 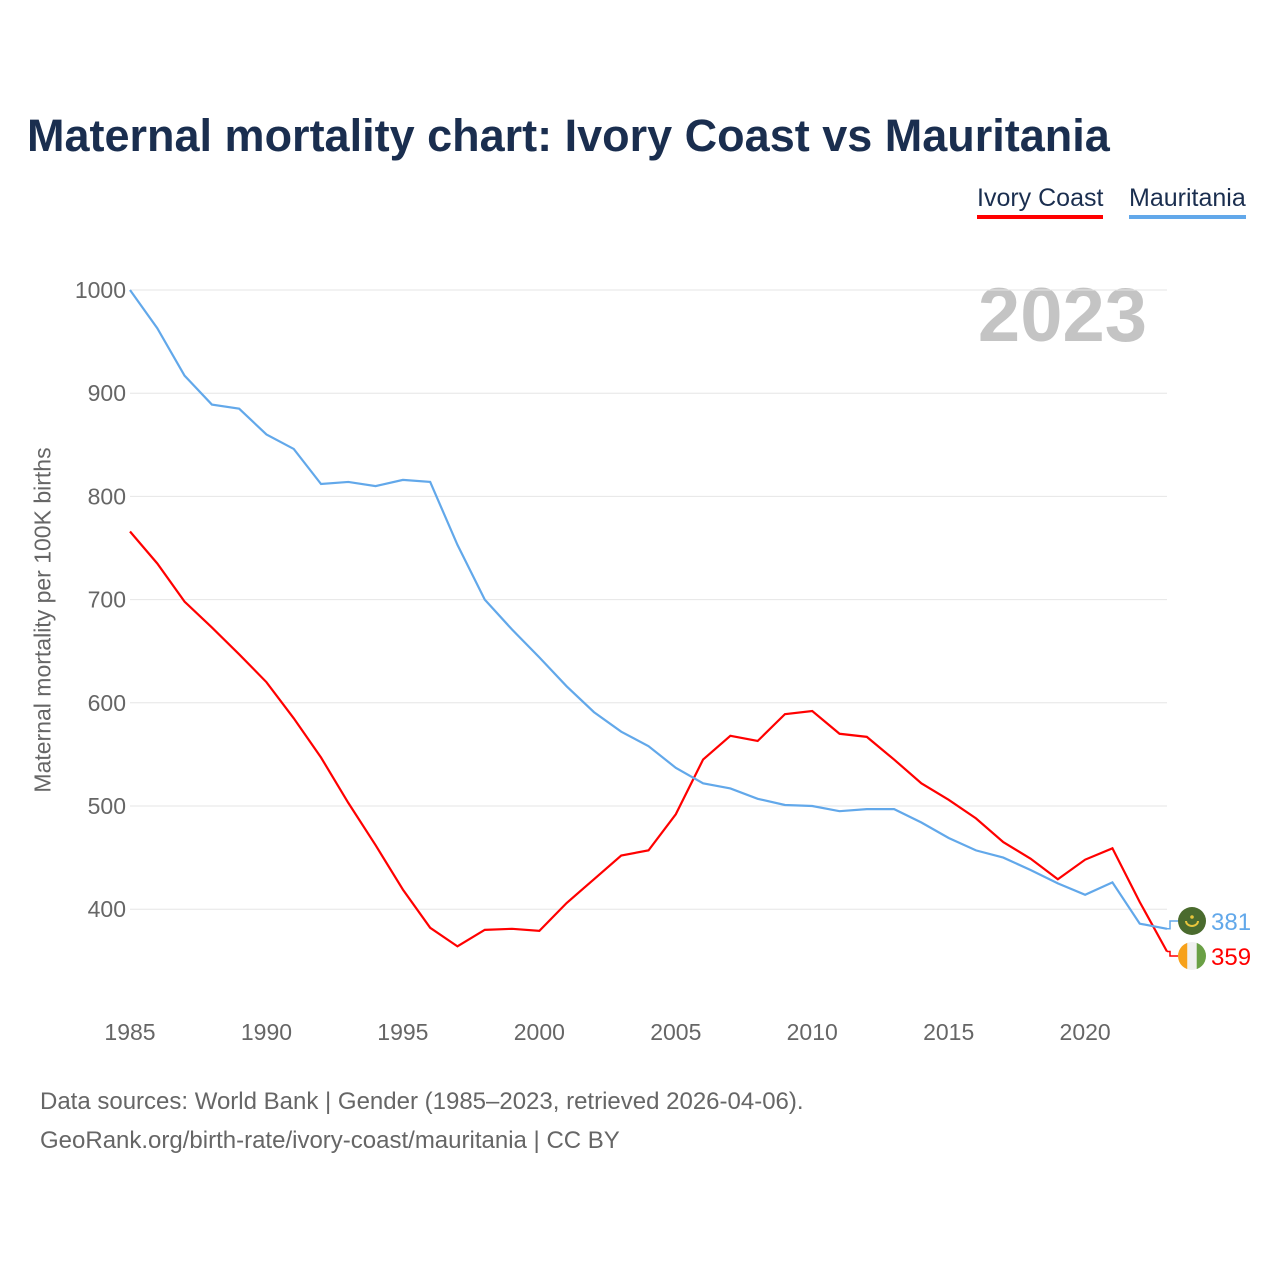 I want to click on x-tick-label: 1990, so click(x=266, y=1032).